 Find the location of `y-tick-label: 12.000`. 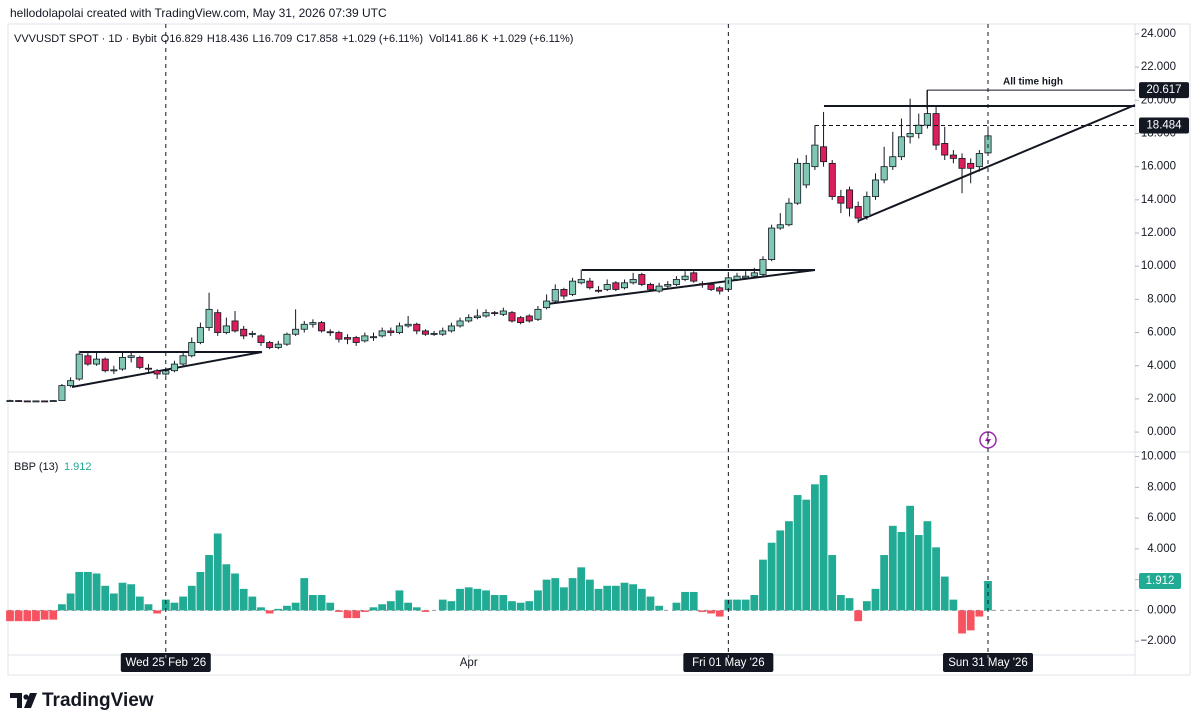

y-tick-label: 12.000 is located at coordinates (1158, 233).